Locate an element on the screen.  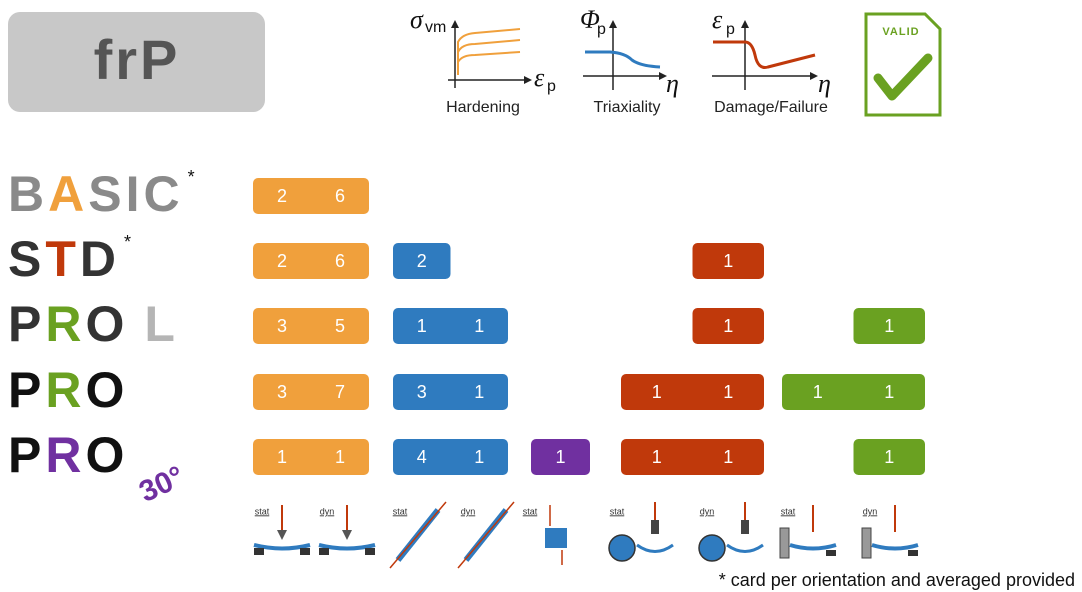
triaxiality-plot is located at coordinates (625, 55).